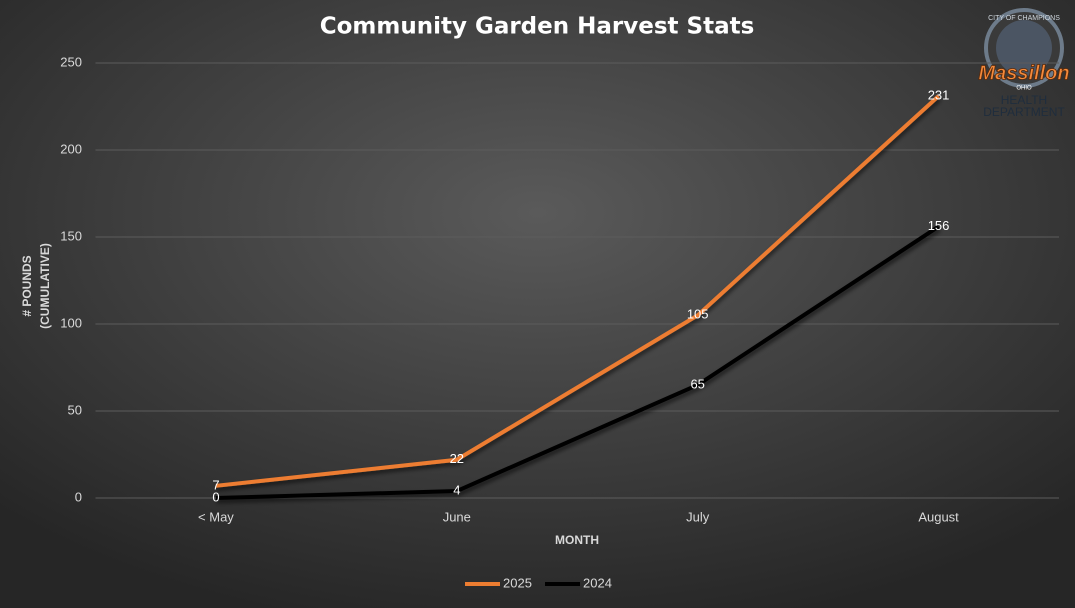 Image resolution: width=1075 pixels, height=608 pixels. What do you see at coordinates (1024, 89) in the screenshot?
I see `logo-state: OHIO` at bounding box center [1024, 89].